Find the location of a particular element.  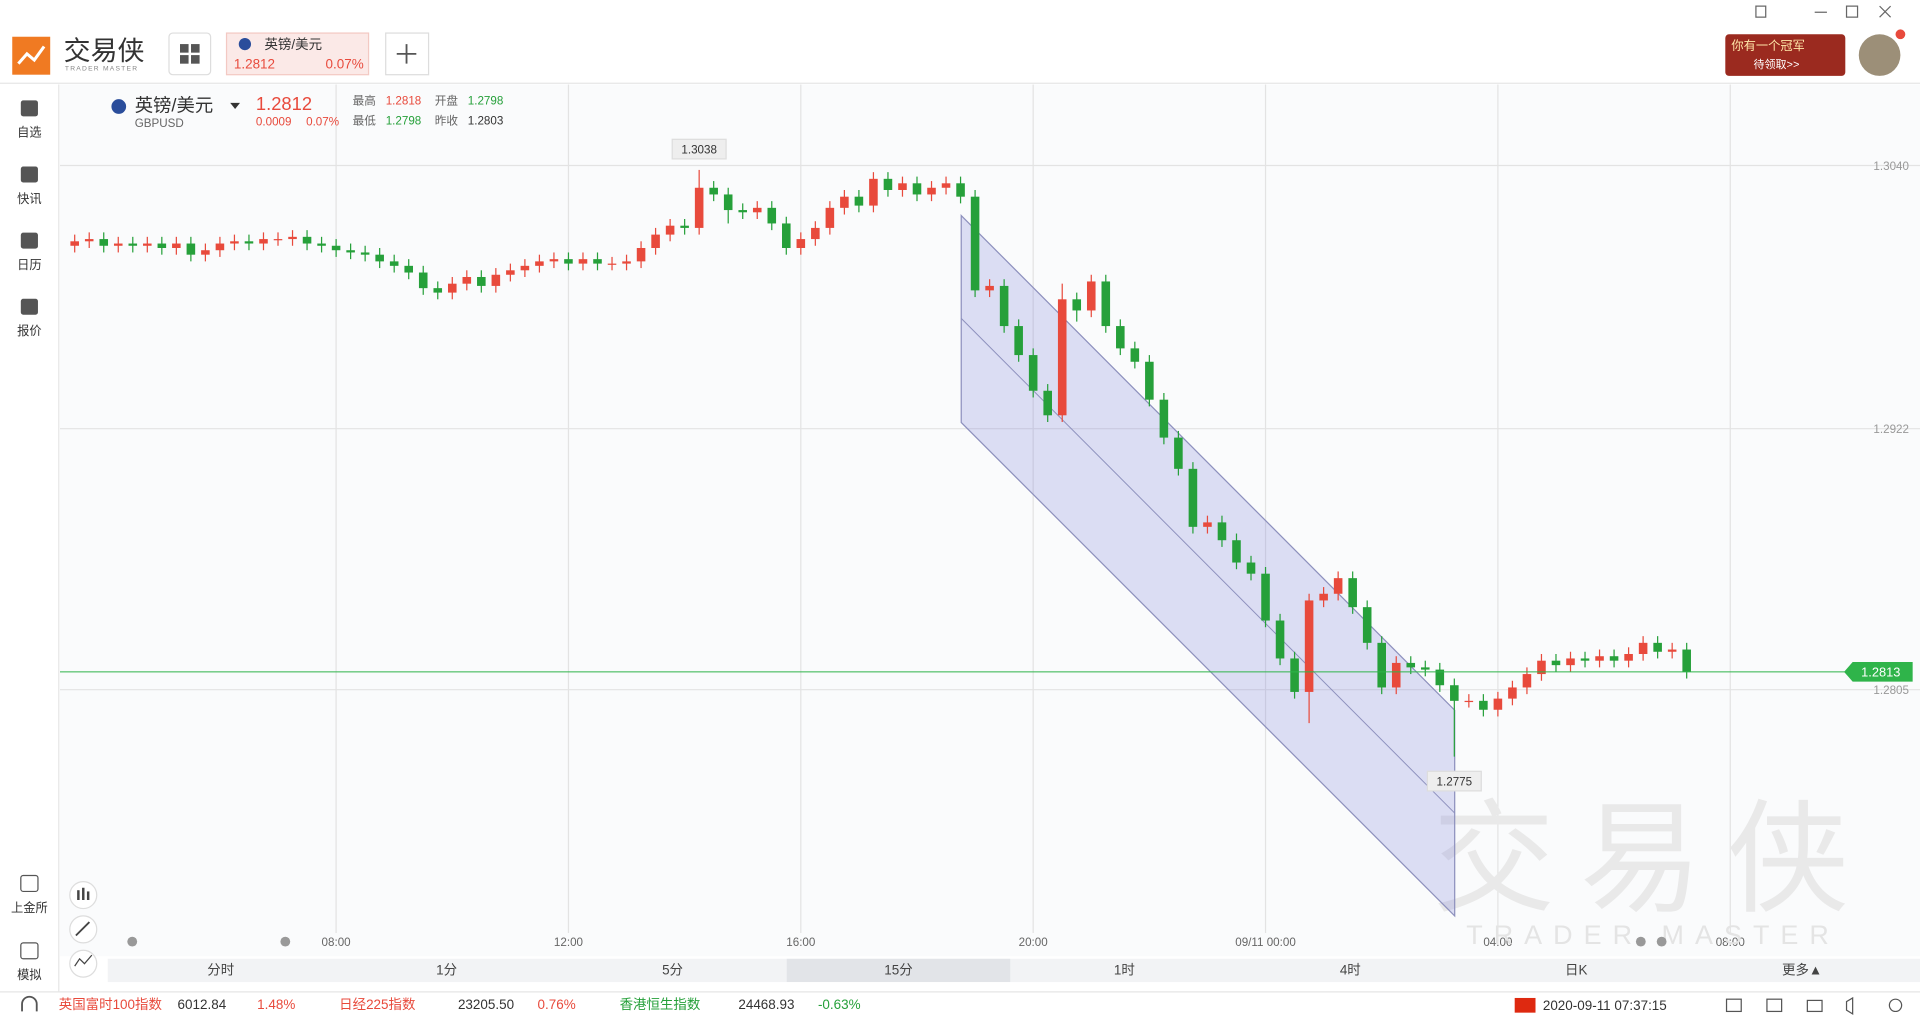

symbol-tab is located at coordinates (297, 54).